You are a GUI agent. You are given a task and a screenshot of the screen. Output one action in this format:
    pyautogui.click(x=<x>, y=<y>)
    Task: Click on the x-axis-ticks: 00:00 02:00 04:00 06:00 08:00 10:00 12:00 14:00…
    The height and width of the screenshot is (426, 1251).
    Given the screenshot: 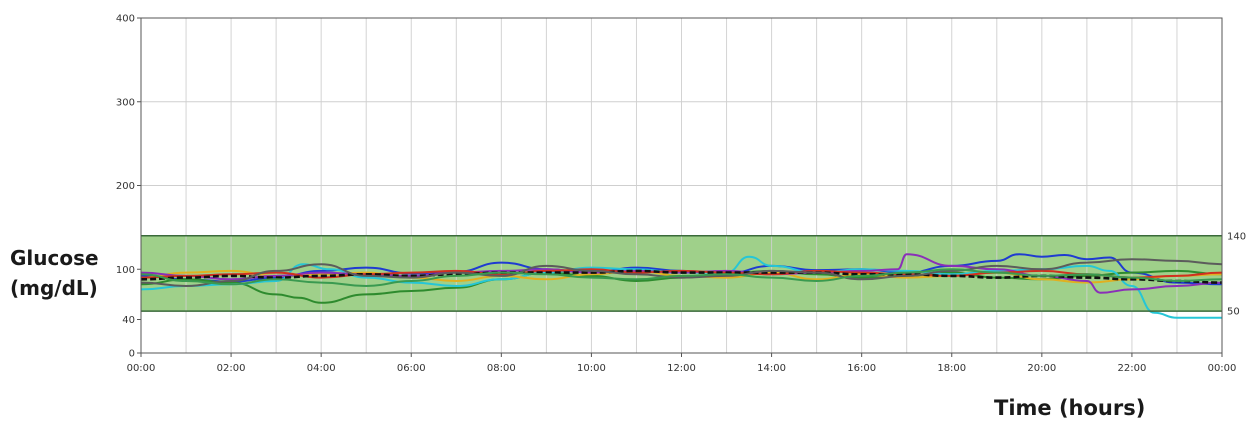 What is the action you would take?
    pyautogui.click(x=682, y=363)
    